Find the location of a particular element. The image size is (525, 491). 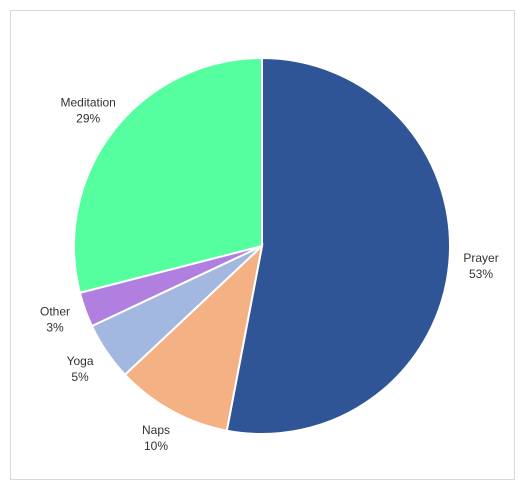

slice-label: Yoga is located at coordinates (80, 361).